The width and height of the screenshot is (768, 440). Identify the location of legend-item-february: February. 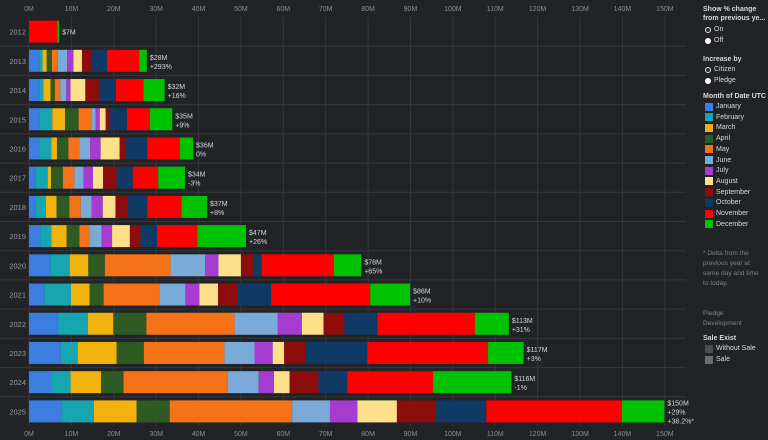
(724, 117).